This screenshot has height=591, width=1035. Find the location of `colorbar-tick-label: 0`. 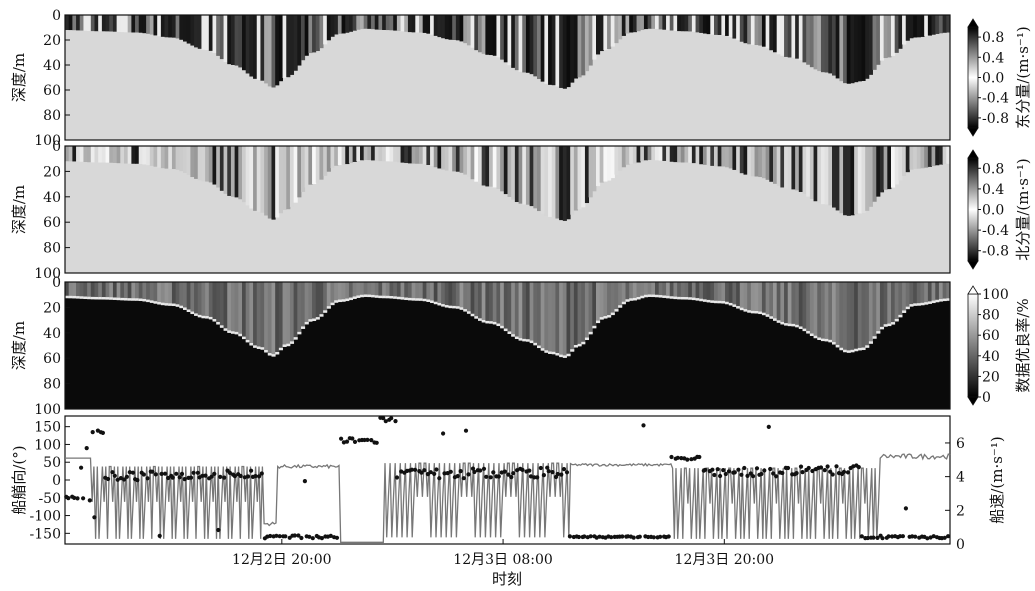

colorbar-tick-label: 0 is located at coordinates (986, 398).